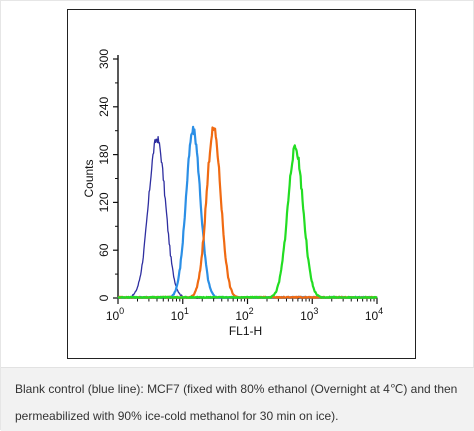 Image resolution: width=474 pixels, height=431 pixels. I want to click on x-axis-title: FL1-H, so click(245, 331).